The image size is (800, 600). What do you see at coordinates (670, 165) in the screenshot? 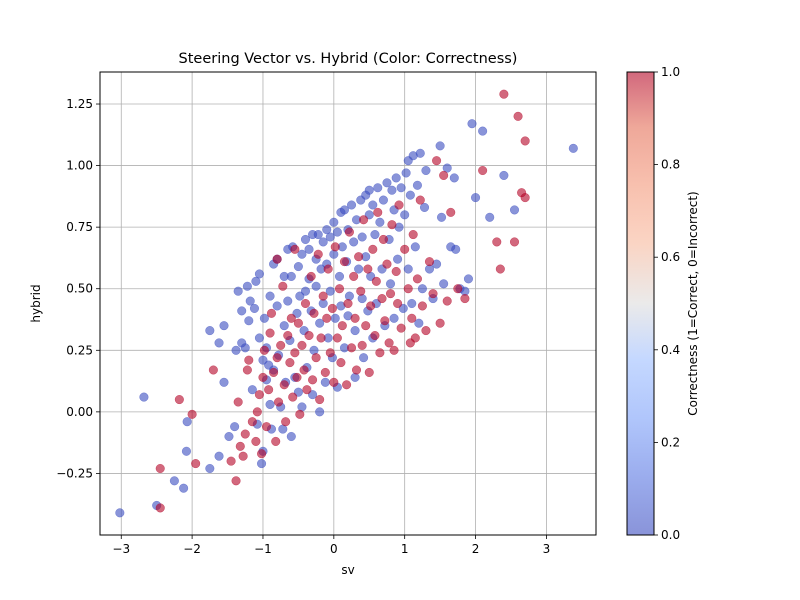
I see `colorbar-tick-label: 0.8` at bounding box center [670, 165].